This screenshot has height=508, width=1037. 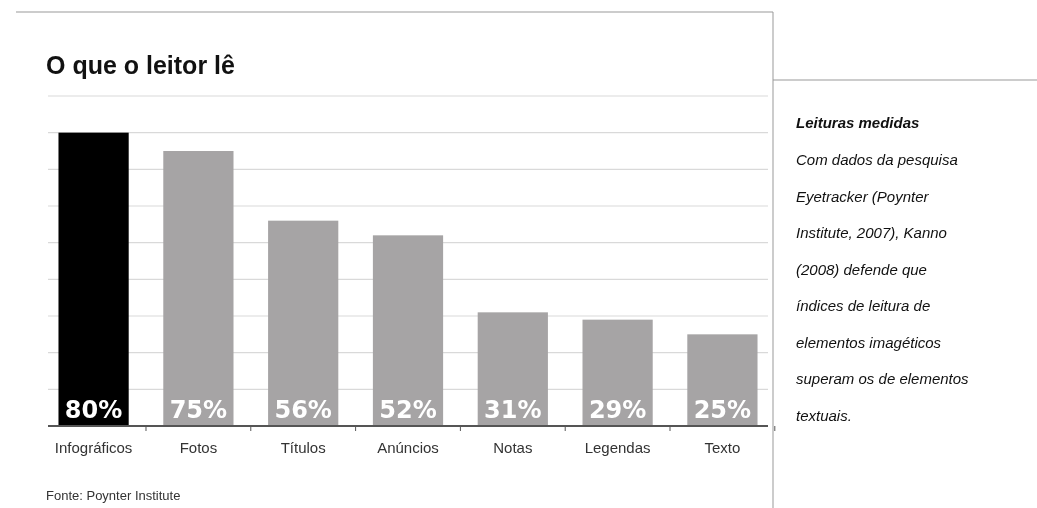 I want to click on source-note: Fonte: Poynter Institute, so click(x=113, y=495).